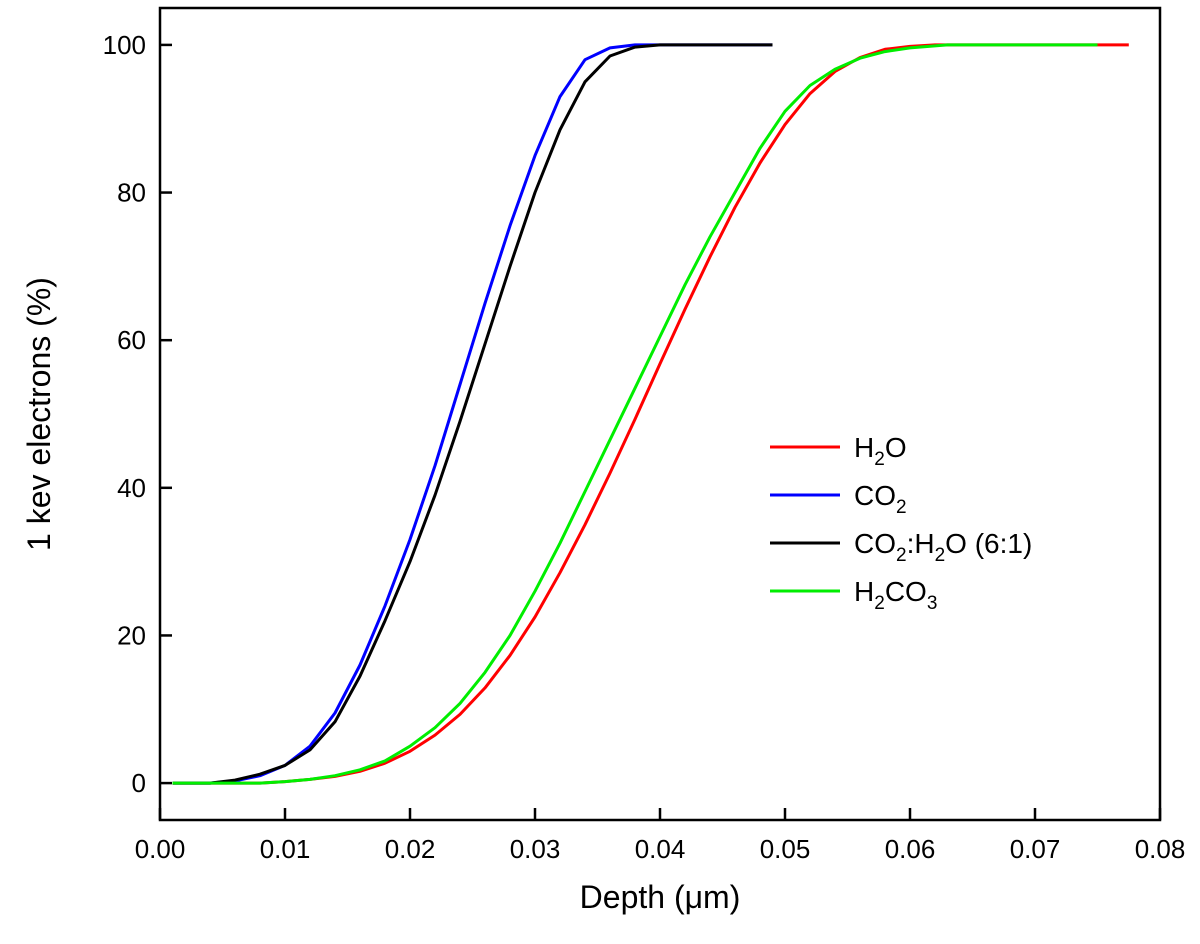 This screenshot has width=1200, height=944. What do you see at coordinates (901, 523) in the screenshot?
I see `legend: H2O CO2 CO2:H2O (6:1) H2CO3` at bounding box center [901, 523].